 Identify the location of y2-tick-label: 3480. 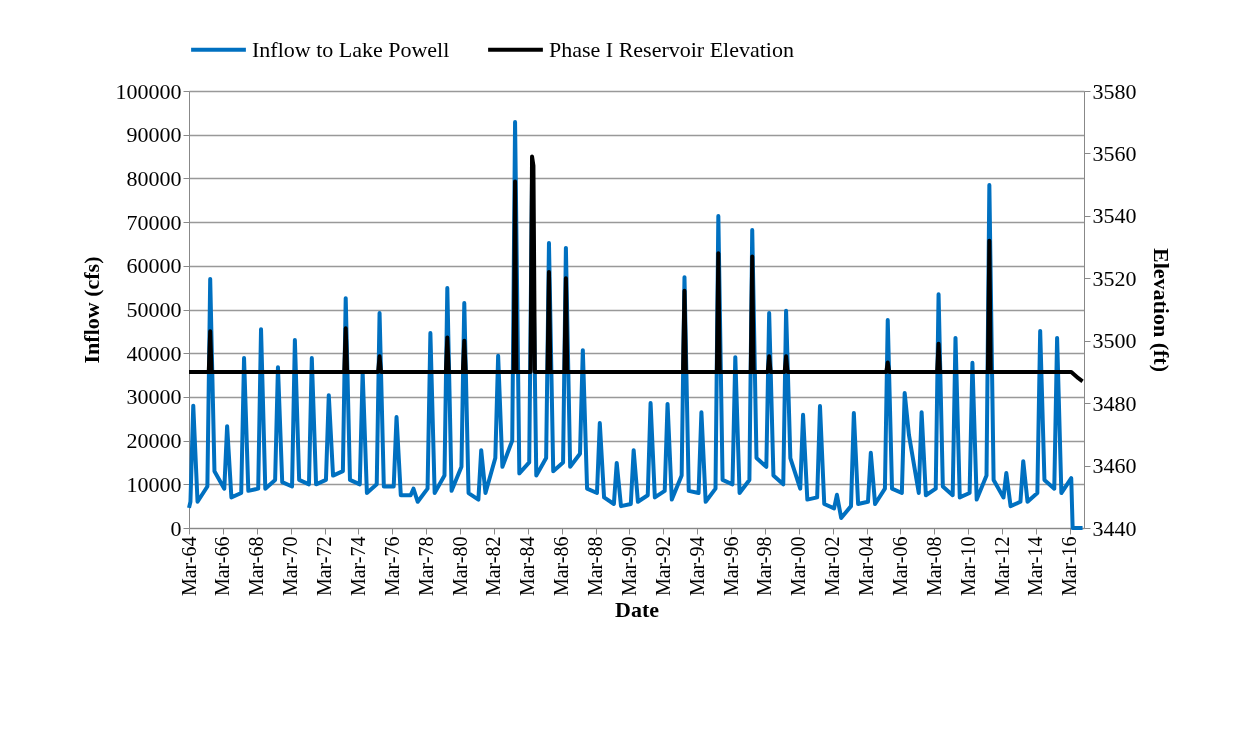
(1114, 403).